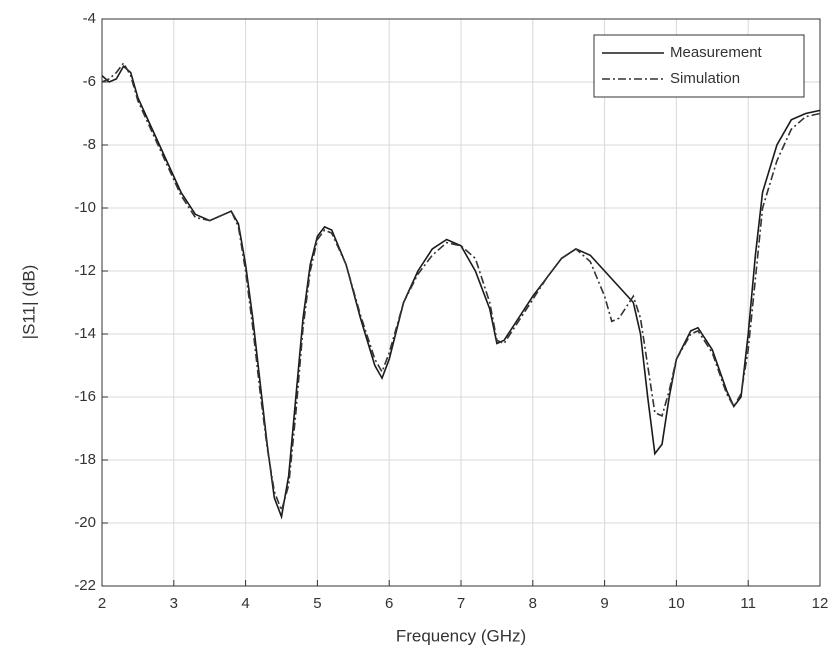 This screenshot has height=656, width=835. What do you see at coordinates (699, 66) in the screenshot?
I see `legend-box` at bounding box center [699, 66].